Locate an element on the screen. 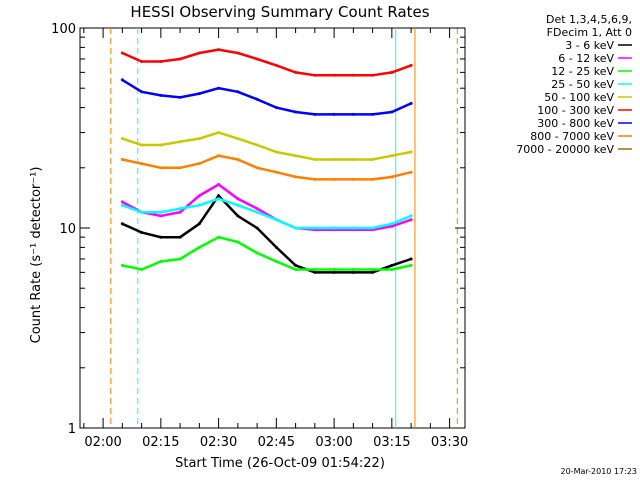  x-tick-label: 03:30 is located at coordinates (449, 442).